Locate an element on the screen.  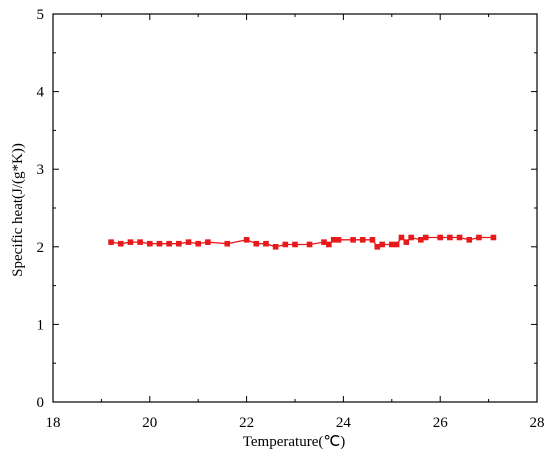
y-tick-label: 4 is located at coordinates (41, 93).